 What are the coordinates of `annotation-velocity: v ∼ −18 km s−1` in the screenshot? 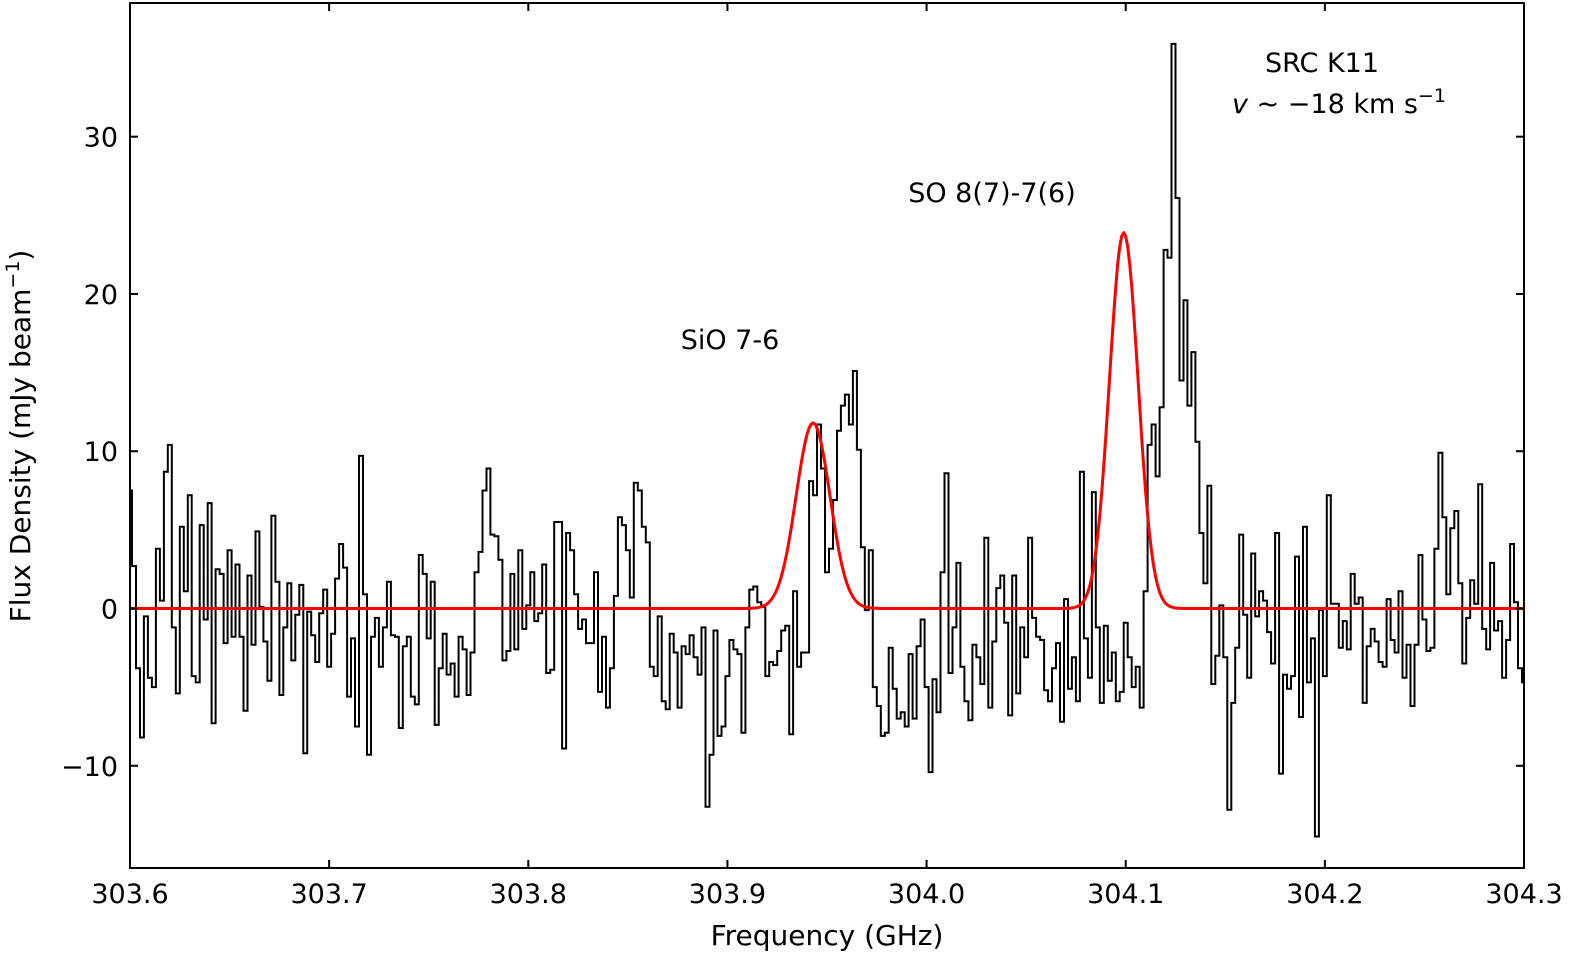 It's located at (1339, 102).